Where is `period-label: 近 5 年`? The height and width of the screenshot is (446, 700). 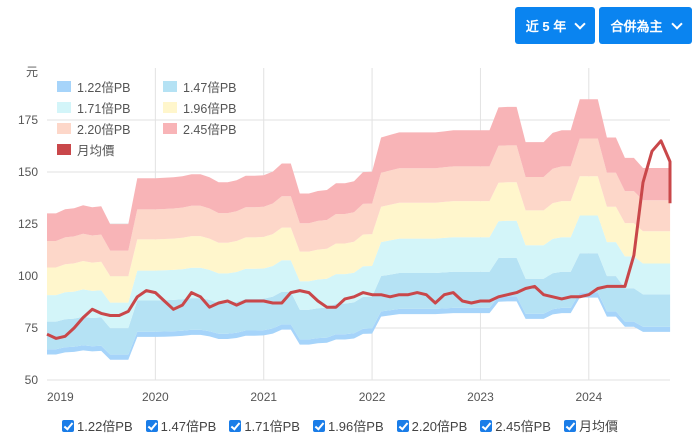 period-label: 近 5 年 is located at coordinates (546, 26).